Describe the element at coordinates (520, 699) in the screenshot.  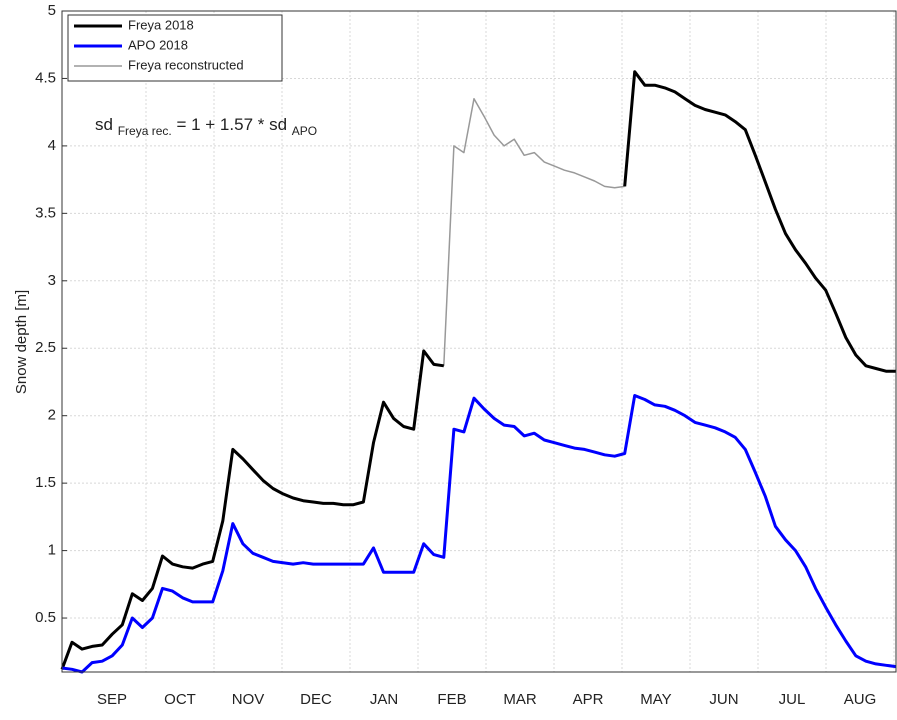
I see `x-tick-label: MAR` at that location.